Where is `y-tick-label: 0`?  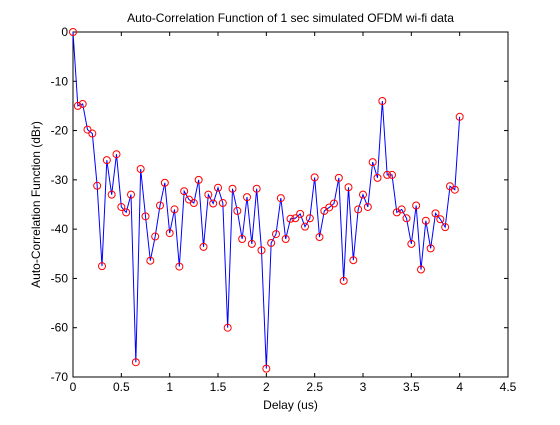
y-tick-label: 0 is located at coordinates (64, 32).